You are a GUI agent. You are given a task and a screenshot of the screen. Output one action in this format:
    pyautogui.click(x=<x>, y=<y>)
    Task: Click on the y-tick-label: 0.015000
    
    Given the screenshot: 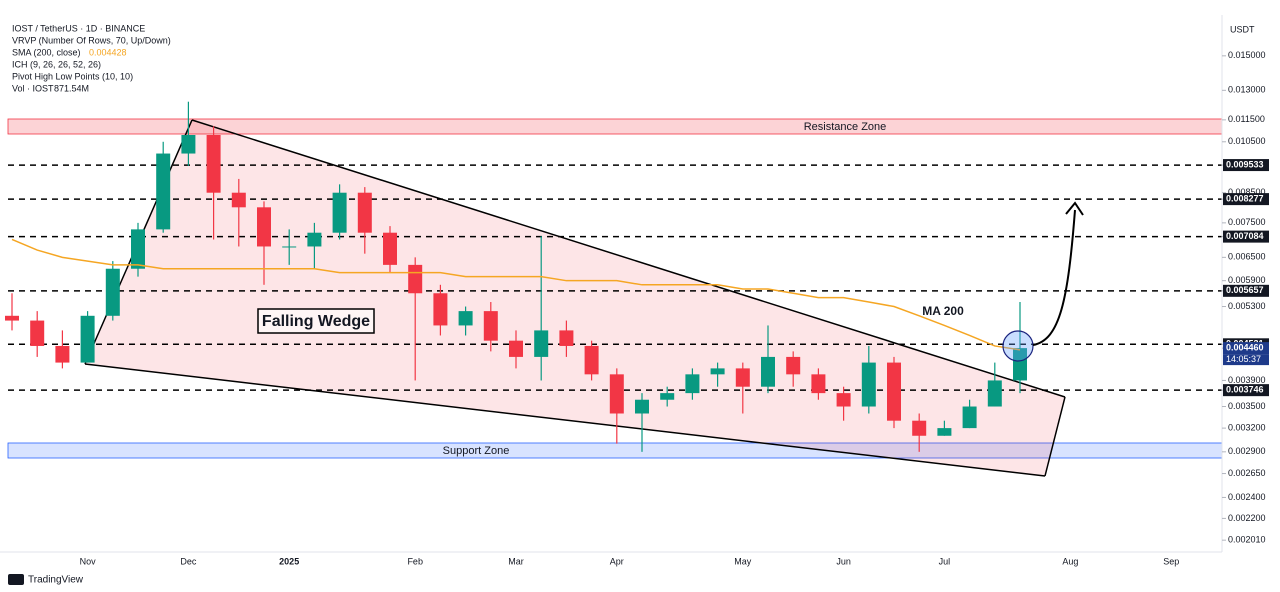 What is the action you would take?
    pyautogui.click(x=1247, y=55)
    